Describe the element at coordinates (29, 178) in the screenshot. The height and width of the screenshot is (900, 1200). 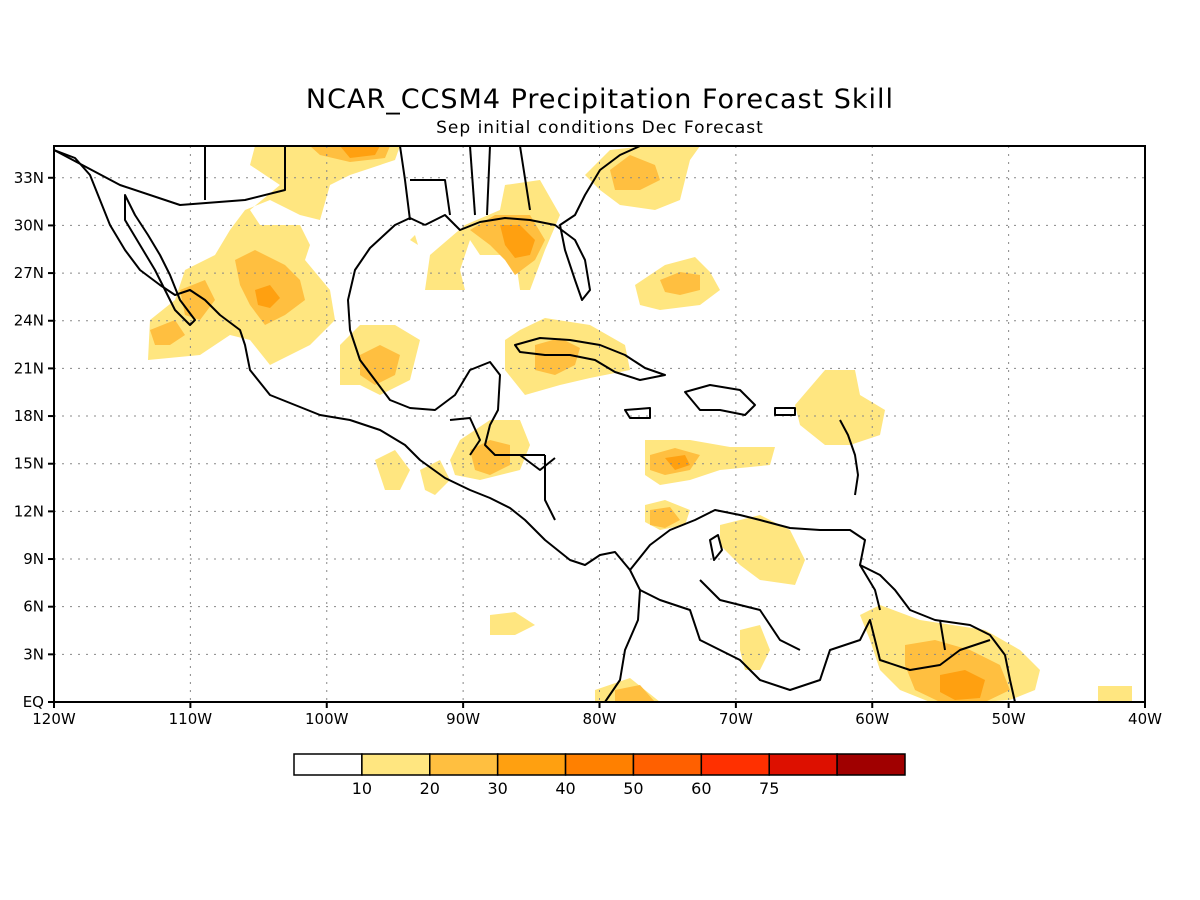
I see `lat-tick-label: 33N` at that location.